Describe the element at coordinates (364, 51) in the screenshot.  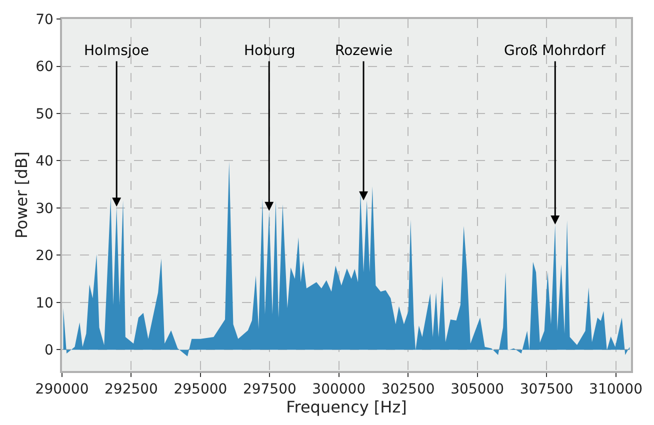
I see `annotation: Rozewie` at that location.